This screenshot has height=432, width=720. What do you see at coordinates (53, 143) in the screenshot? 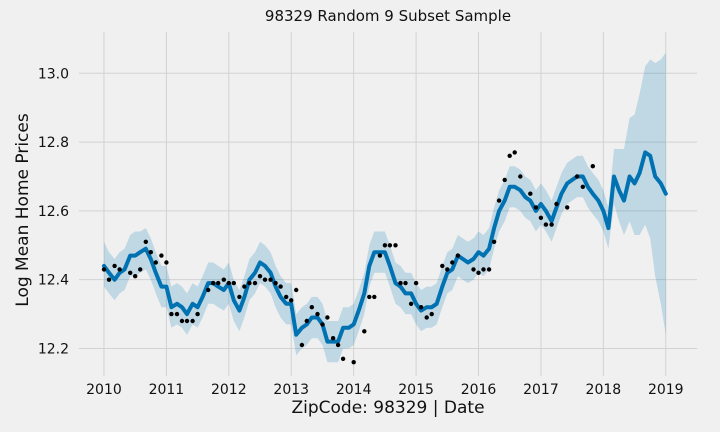
I see `y-tick-label: 12.8` at bounding box center [53, 143].